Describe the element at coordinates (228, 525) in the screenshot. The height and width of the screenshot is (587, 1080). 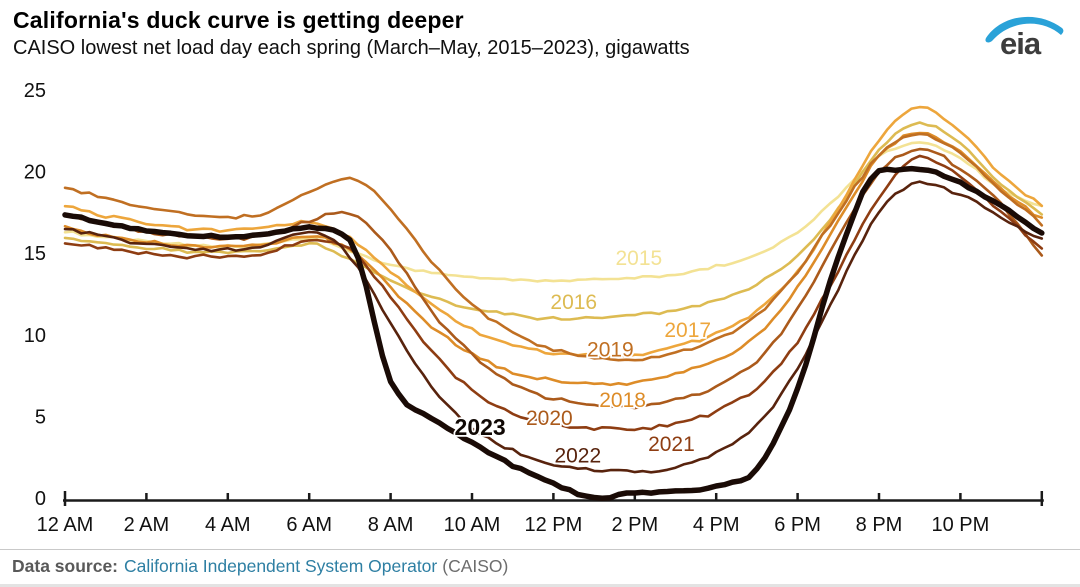
I see `x-axis-tick-label: 4 AM` at that location.